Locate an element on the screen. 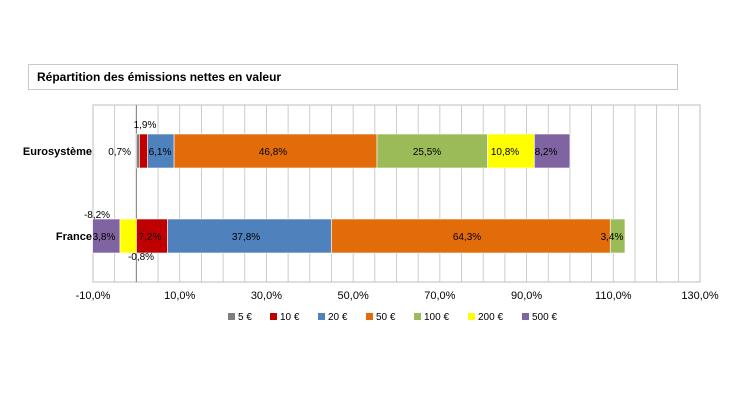 The width and height of the screenshot is (730, 410). legend-label: 5 € is located at coordinates (245, 317).